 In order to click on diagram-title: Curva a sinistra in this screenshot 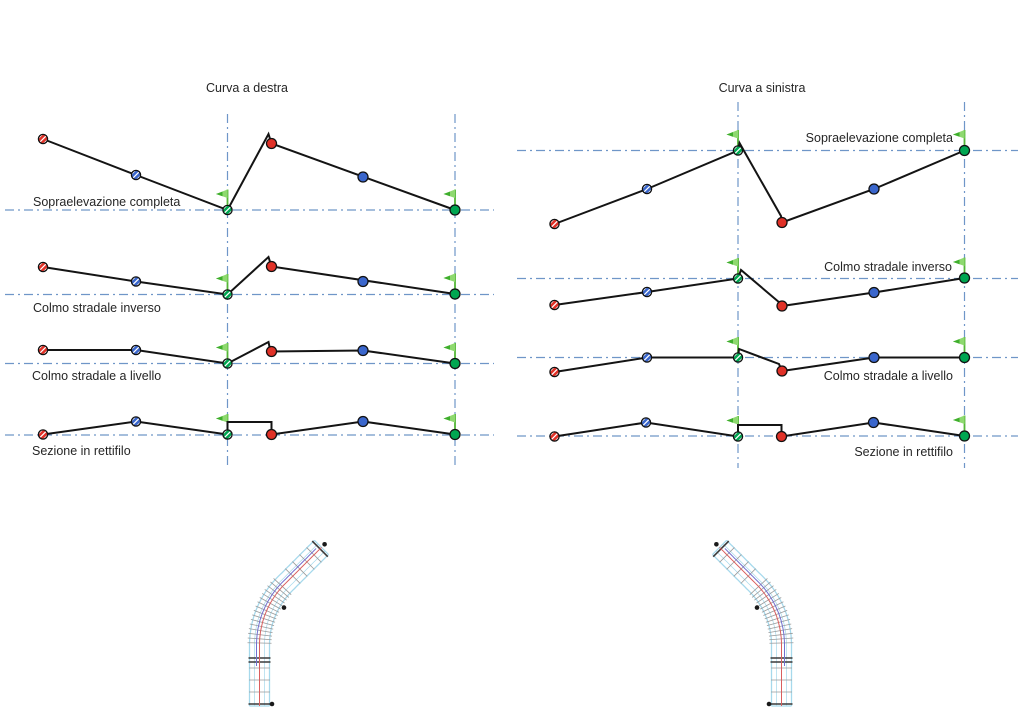, I will do `click(762, 88)`.